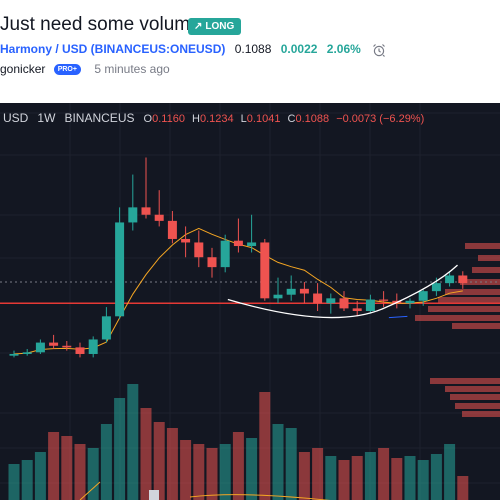  What do you see at coordinates (379, 50) in the screenshot?
I see `alarm-clock-icon` at bounding box center [379, 50].